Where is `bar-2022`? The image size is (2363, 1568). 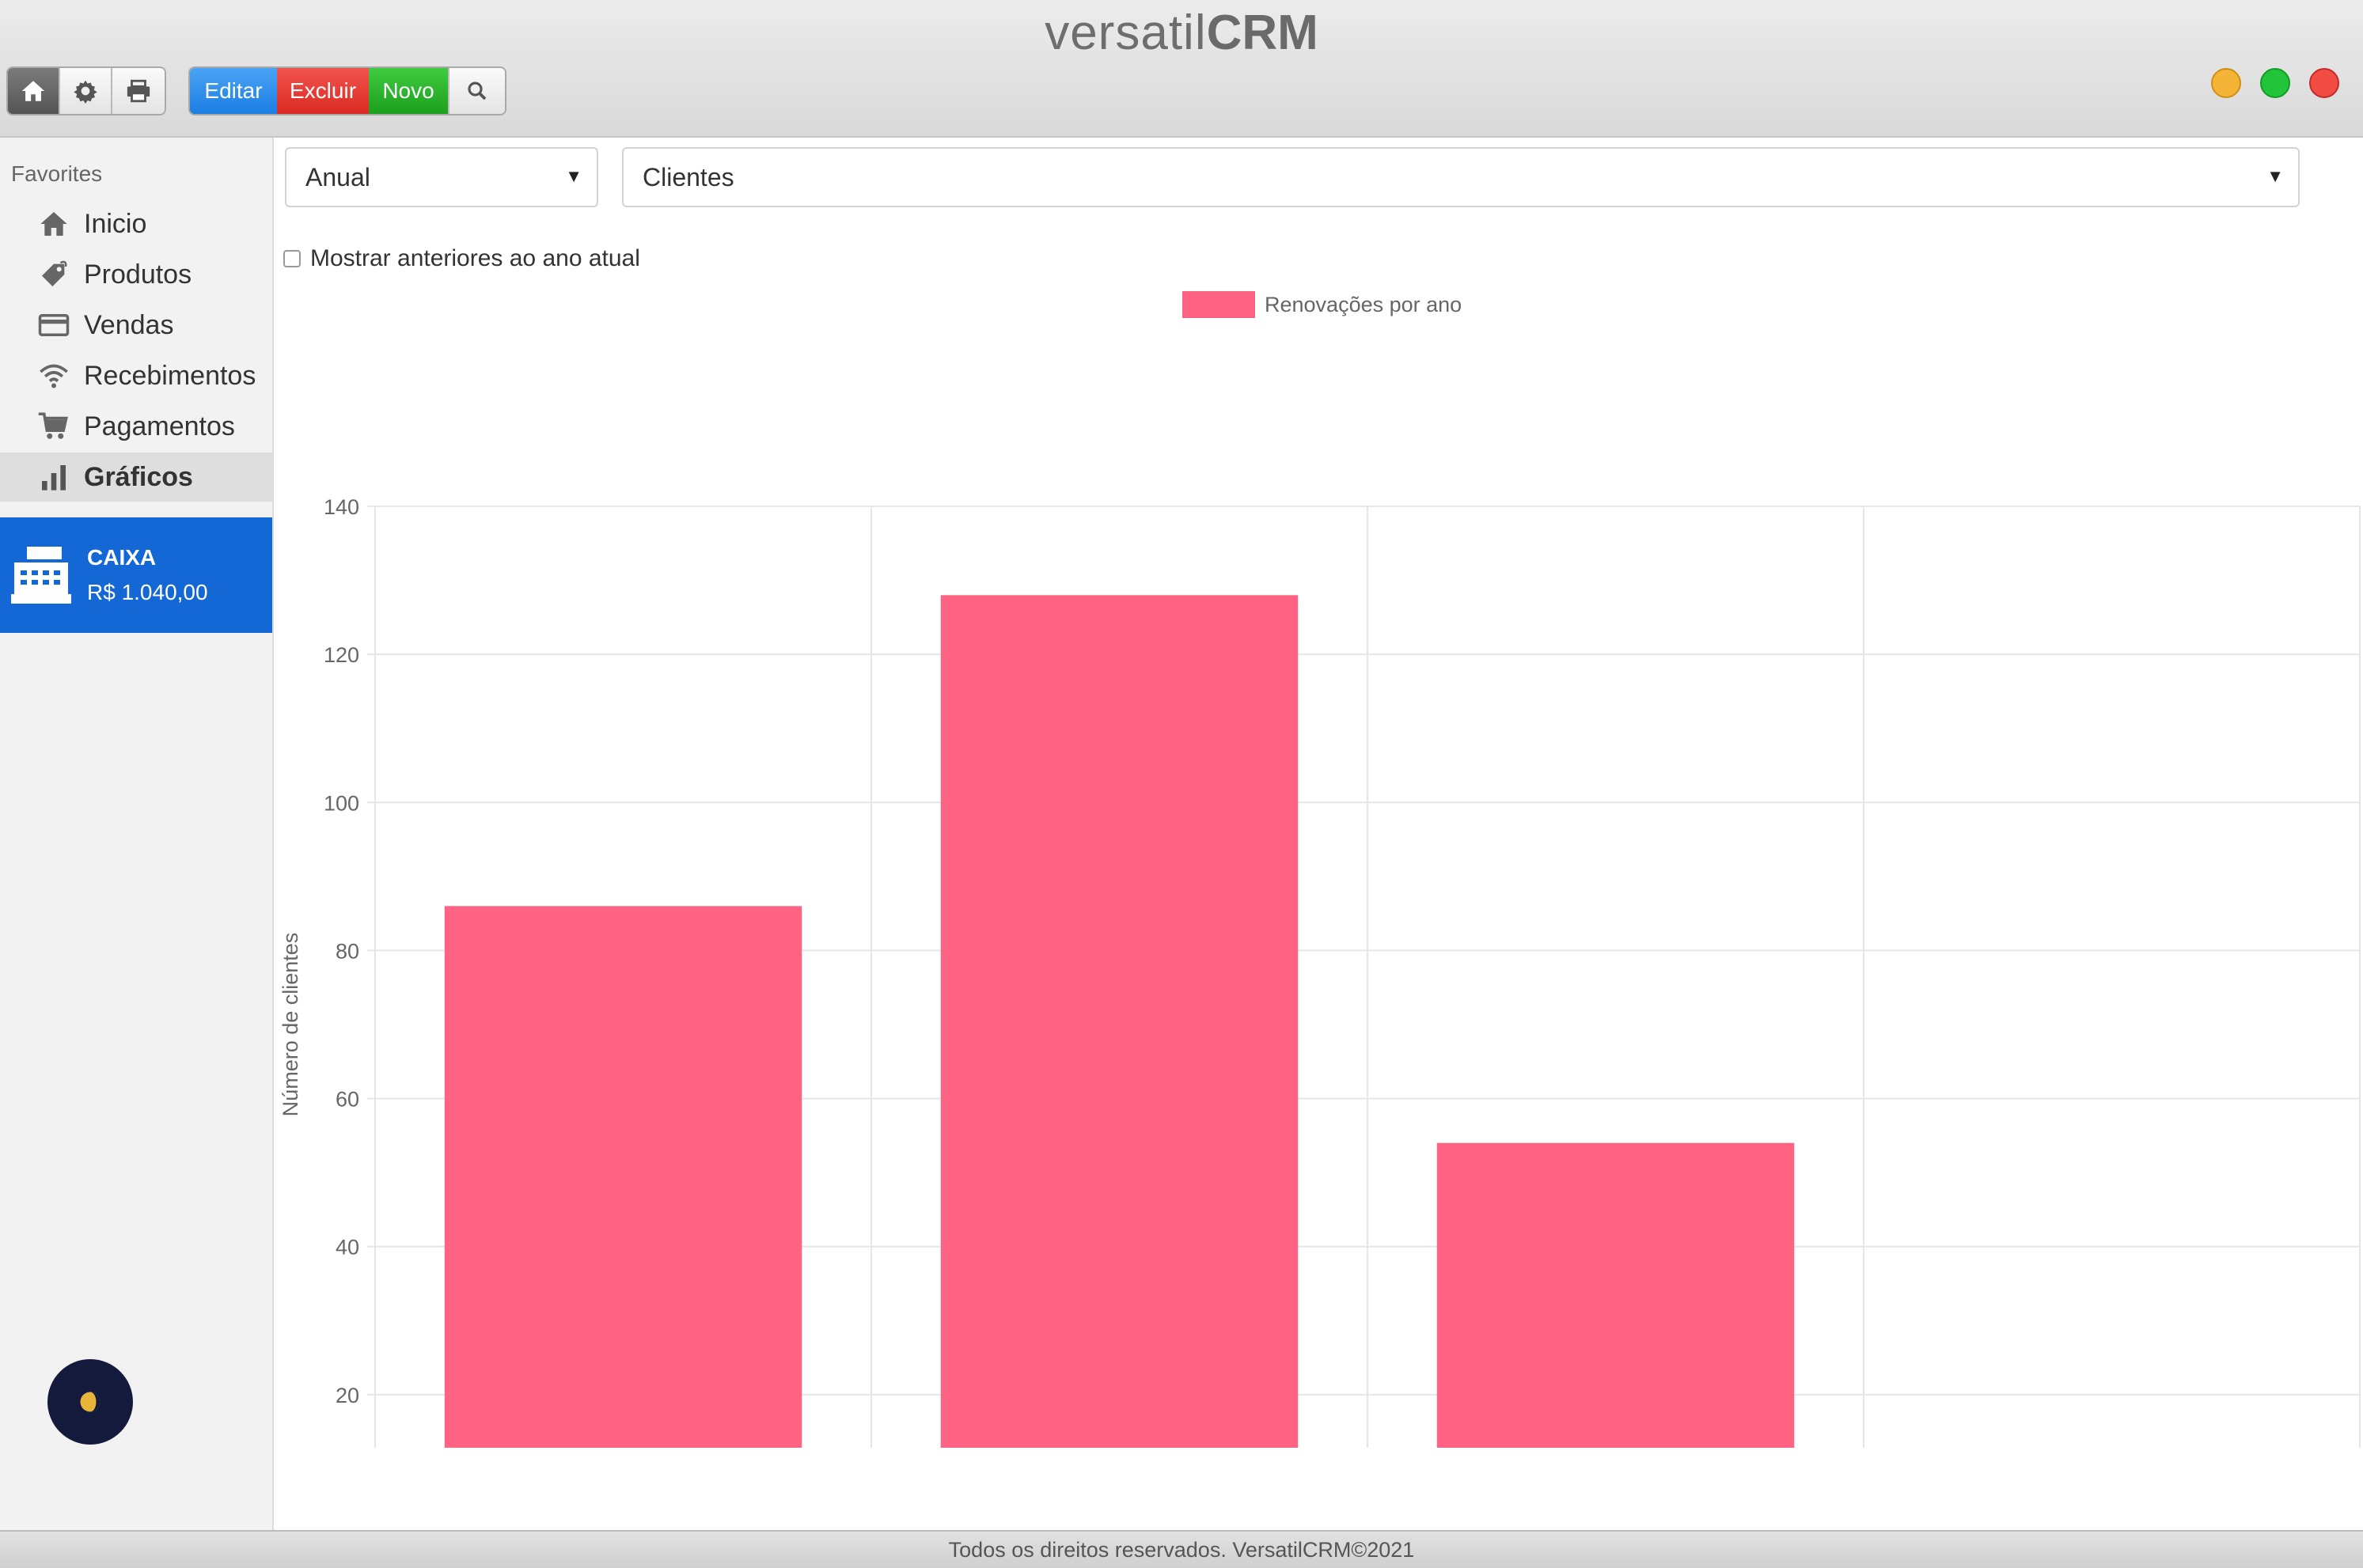
bar-2022 is located at coordinates (1120, 1069).